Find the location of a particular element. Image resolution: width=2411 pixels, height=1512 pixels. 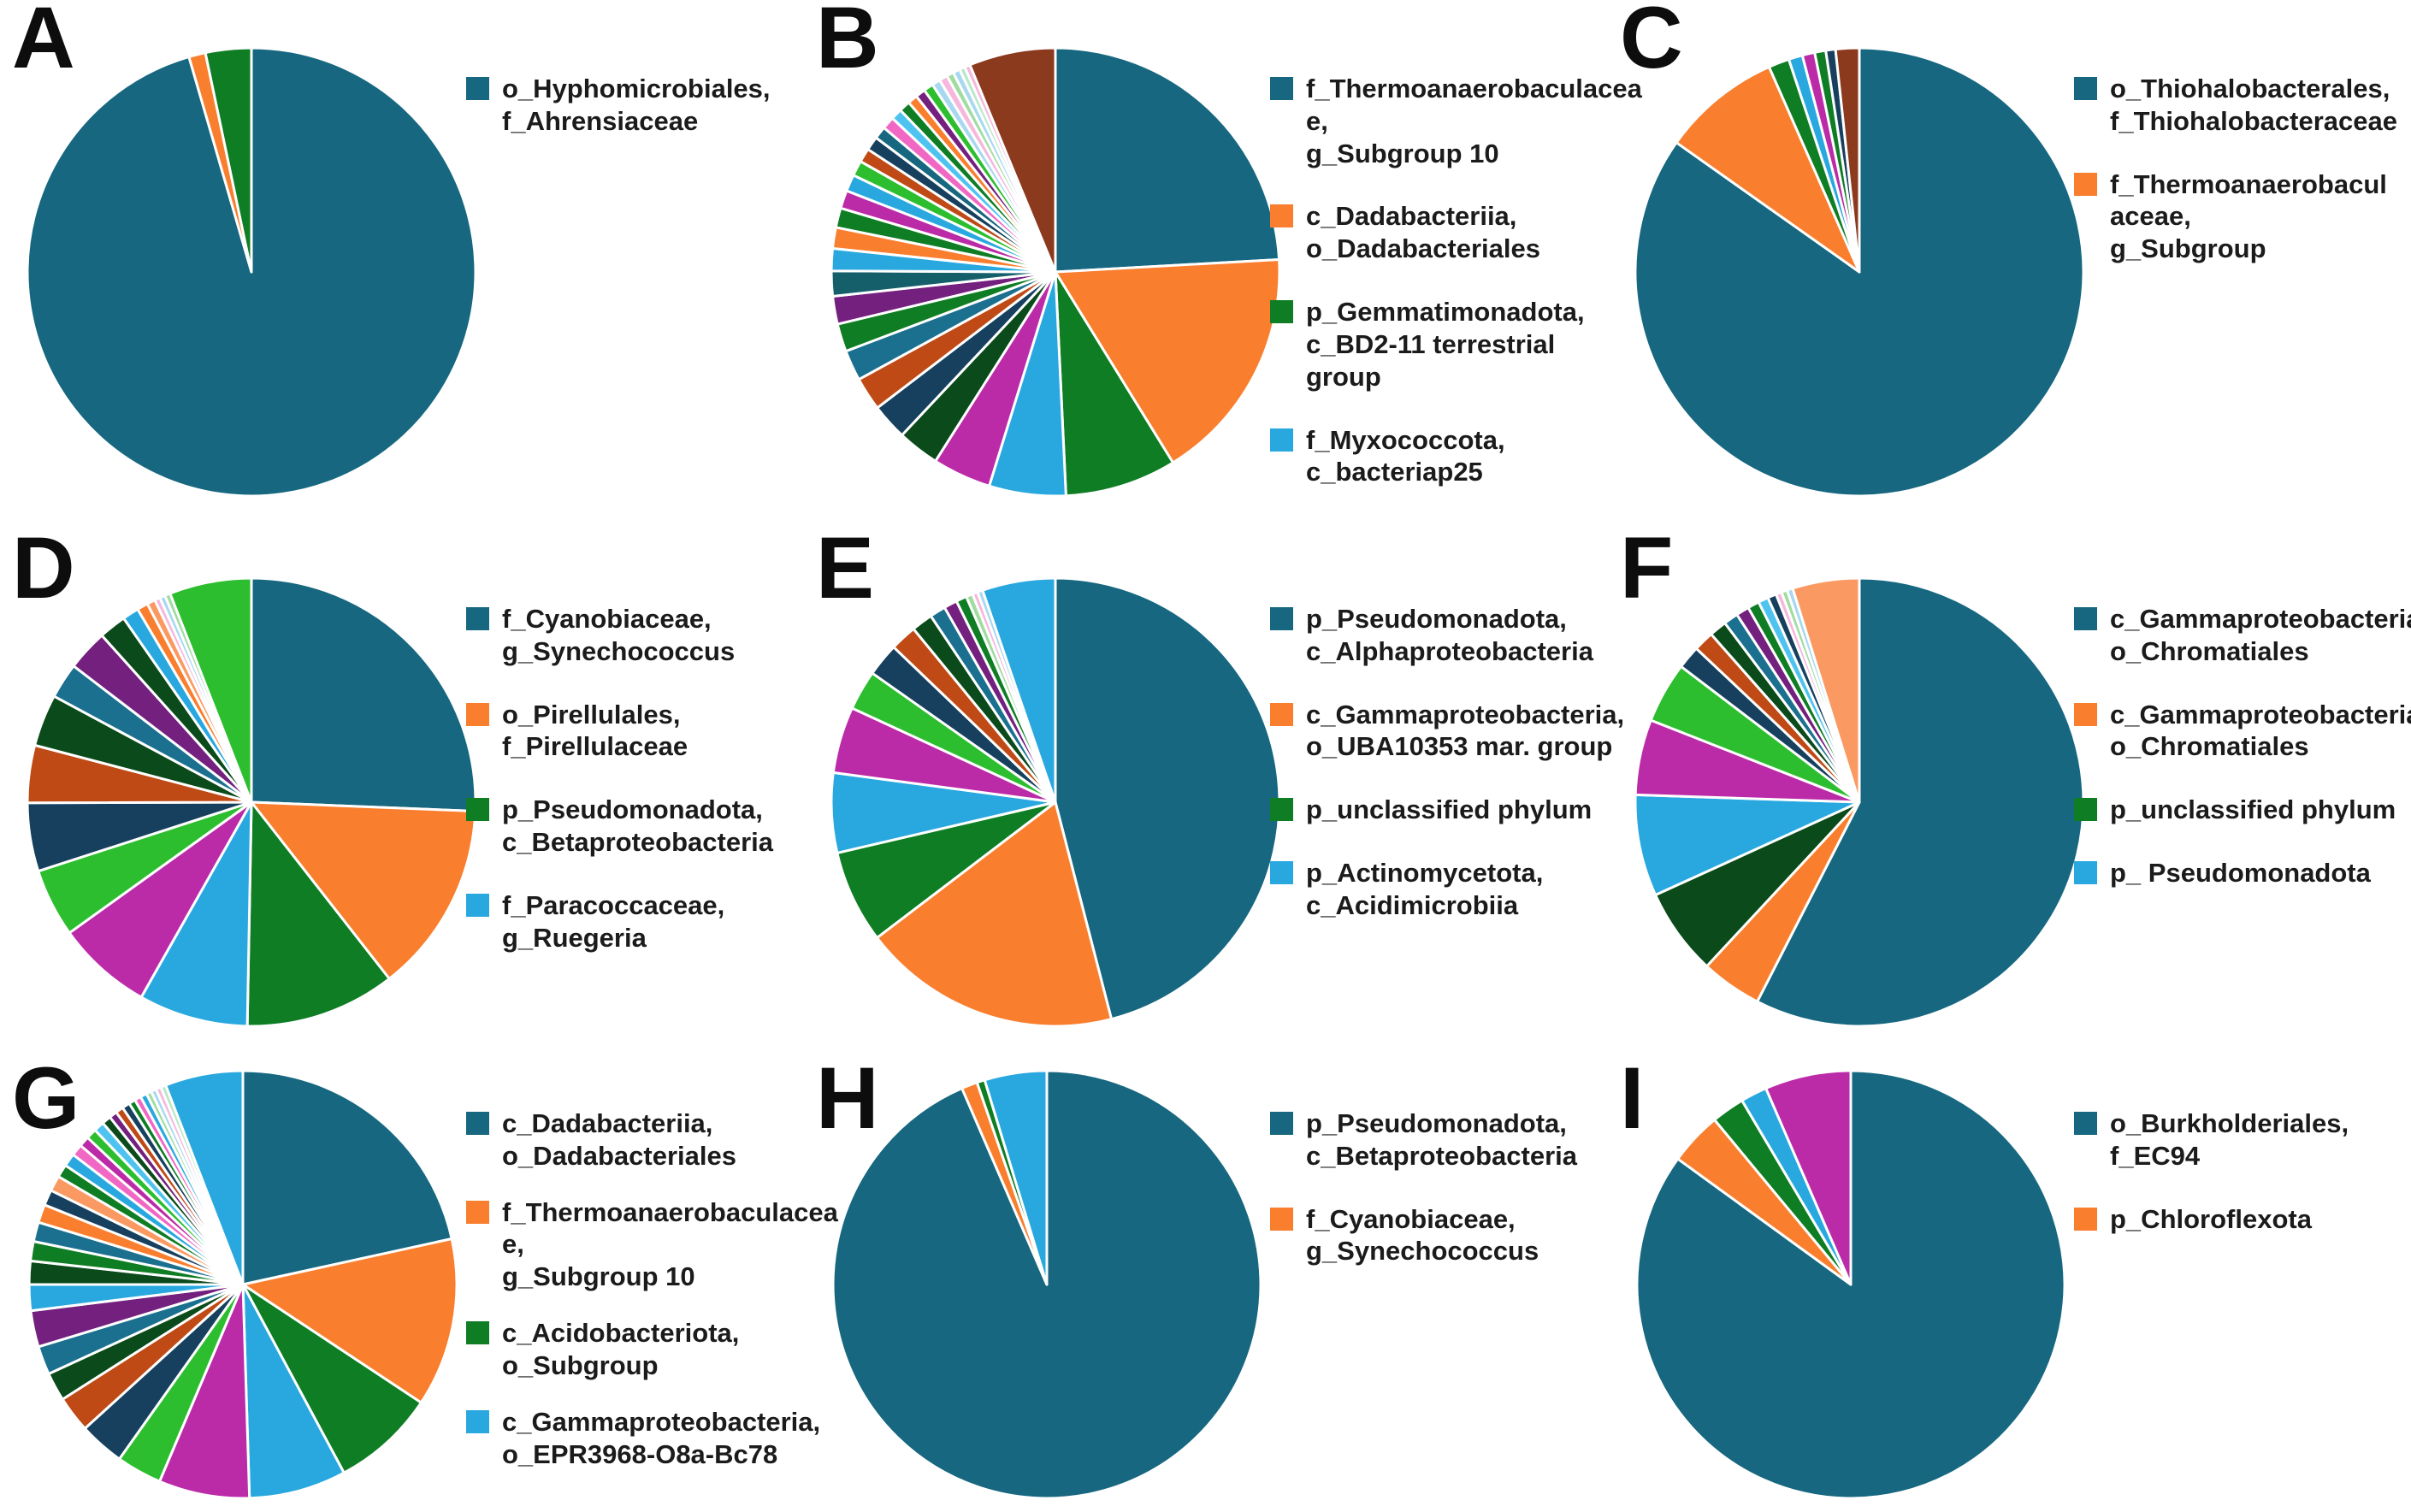

panel-letter-e: E is located at coordinates (845, 568).